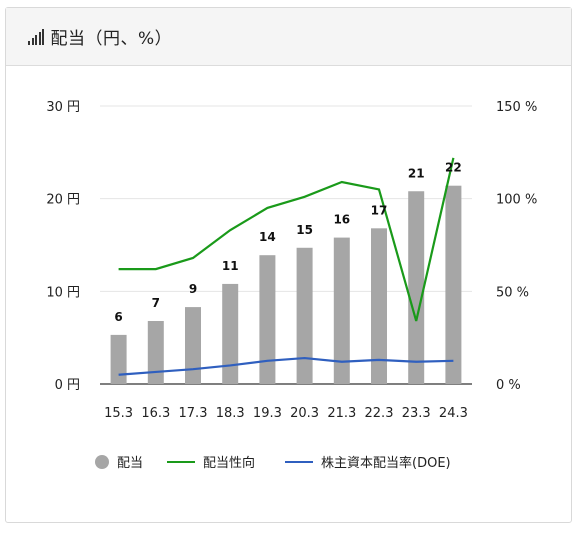 This screenshot has height=534, width=586. I want to click on card-title: 配当（円、%）, so click(111, 39).